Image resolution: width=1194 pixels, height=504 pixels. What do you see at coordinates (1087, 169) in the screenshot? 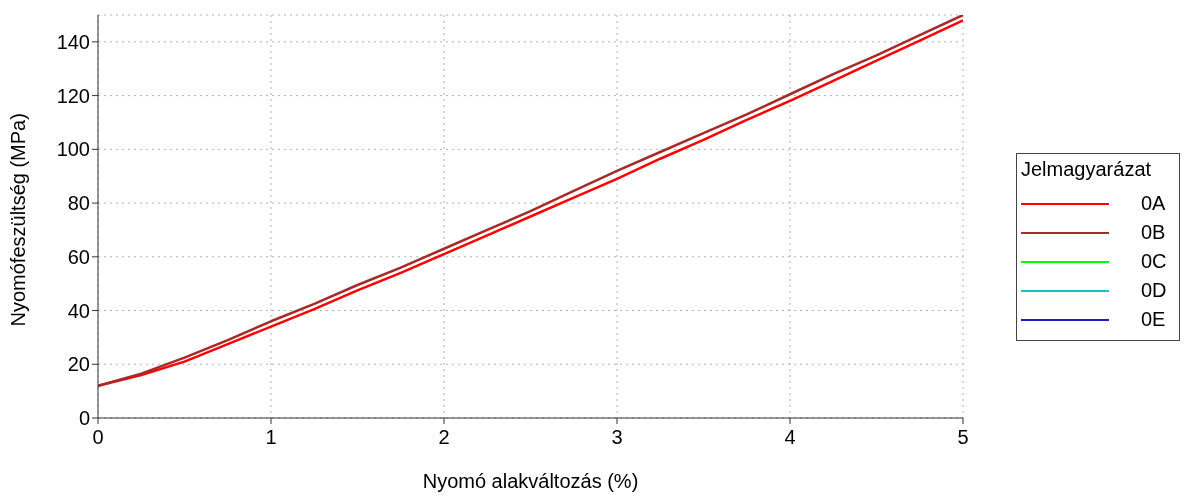
I see `legend-title: Jelmagyarázat` at bounding box center [1087, 169].